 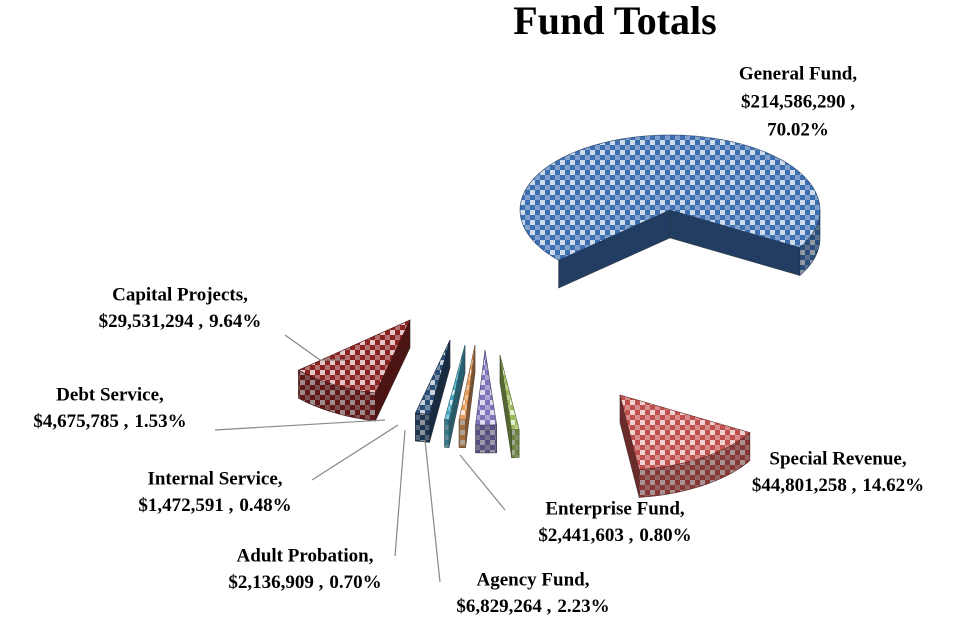 I want to click on data-label-value: $29,531,294 ,, so click(x=151, y=321).